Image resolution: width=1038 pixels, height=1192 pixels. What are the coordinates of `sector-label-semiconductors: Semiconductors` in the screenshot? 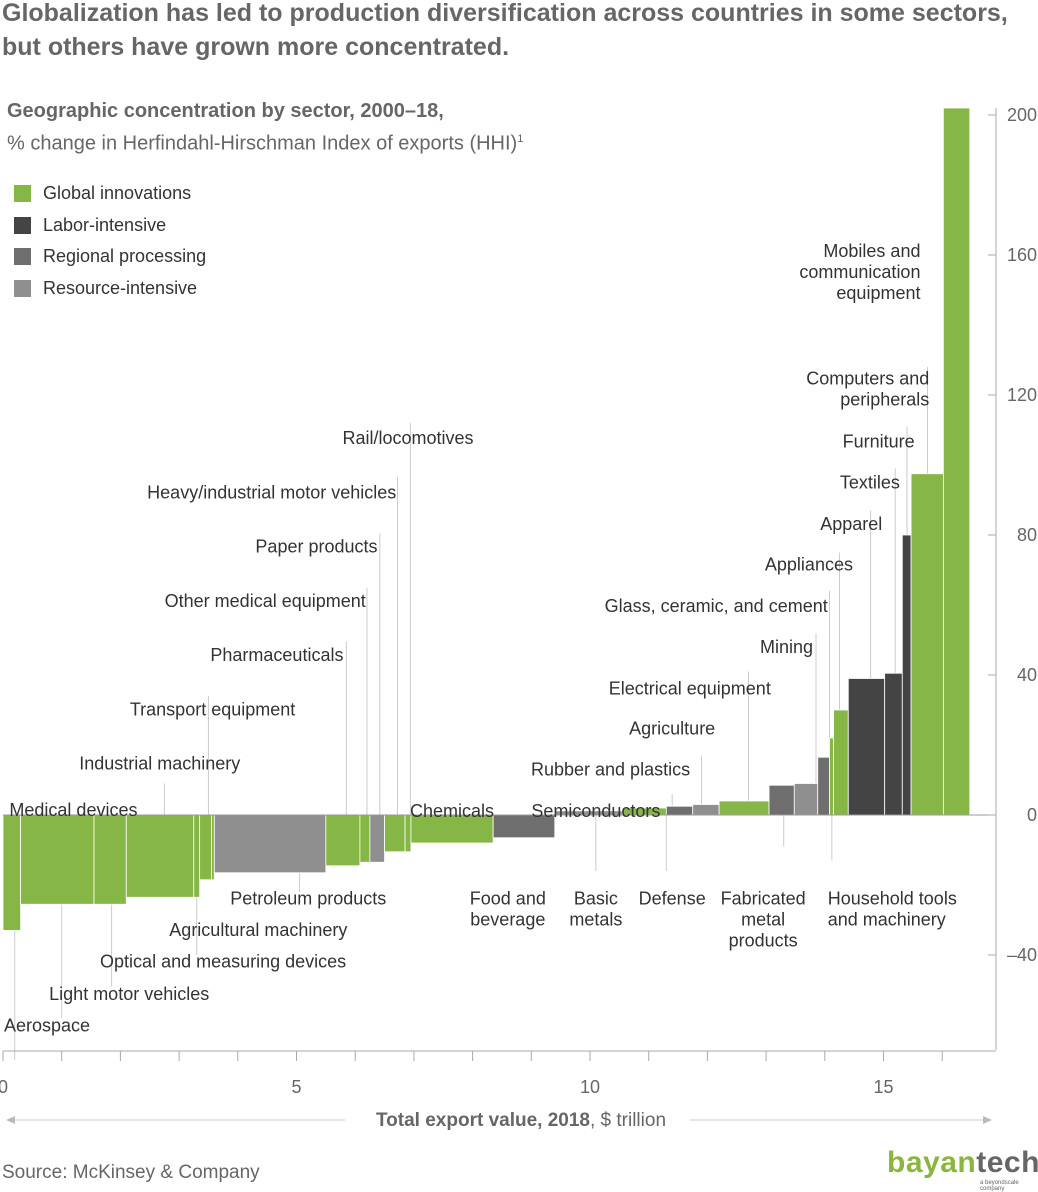 It's located at (595, 811).